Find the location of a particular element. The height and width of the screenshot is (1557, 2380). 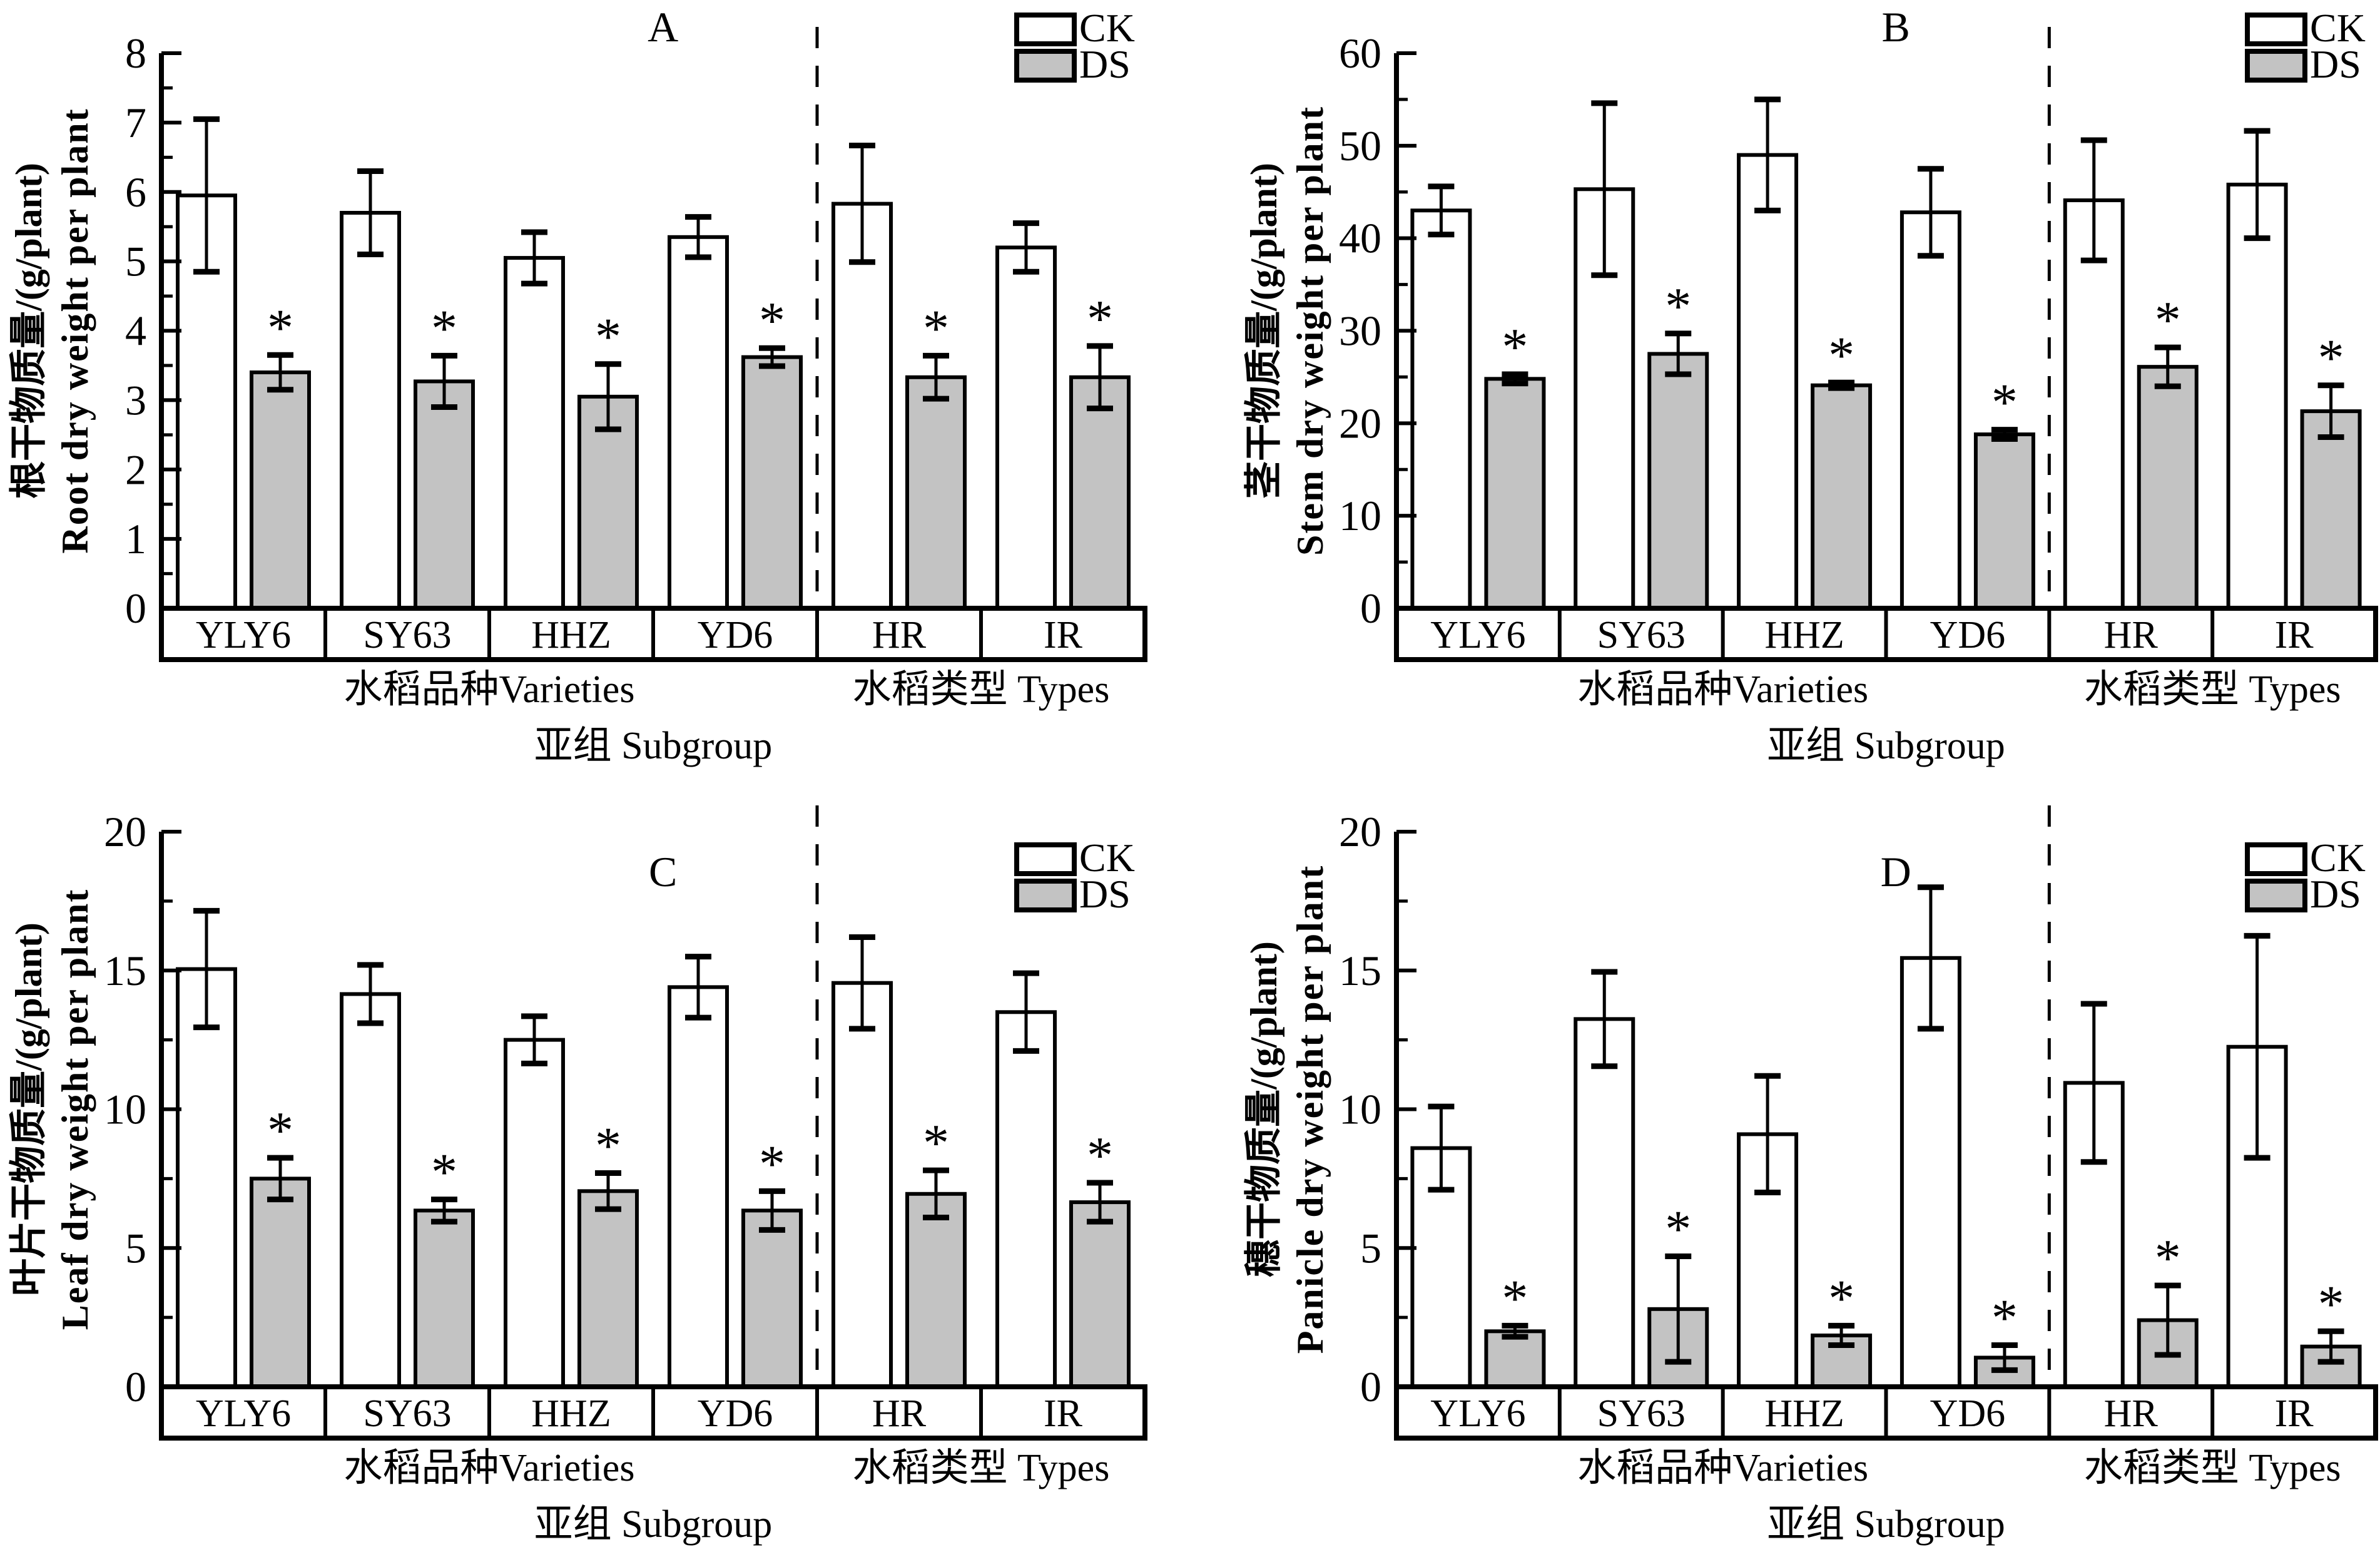

panel-letter: C is located at coordinates (663, 872).